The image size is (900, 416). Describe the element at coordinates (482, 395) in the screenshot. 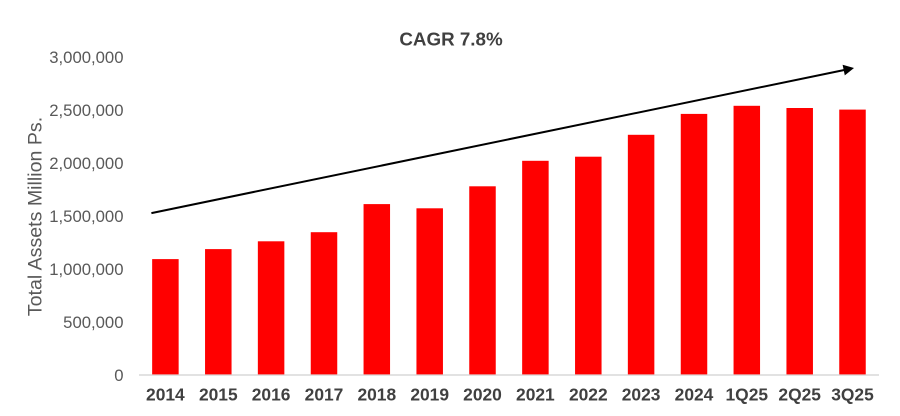

I see `svg-text: 2020` at that location.